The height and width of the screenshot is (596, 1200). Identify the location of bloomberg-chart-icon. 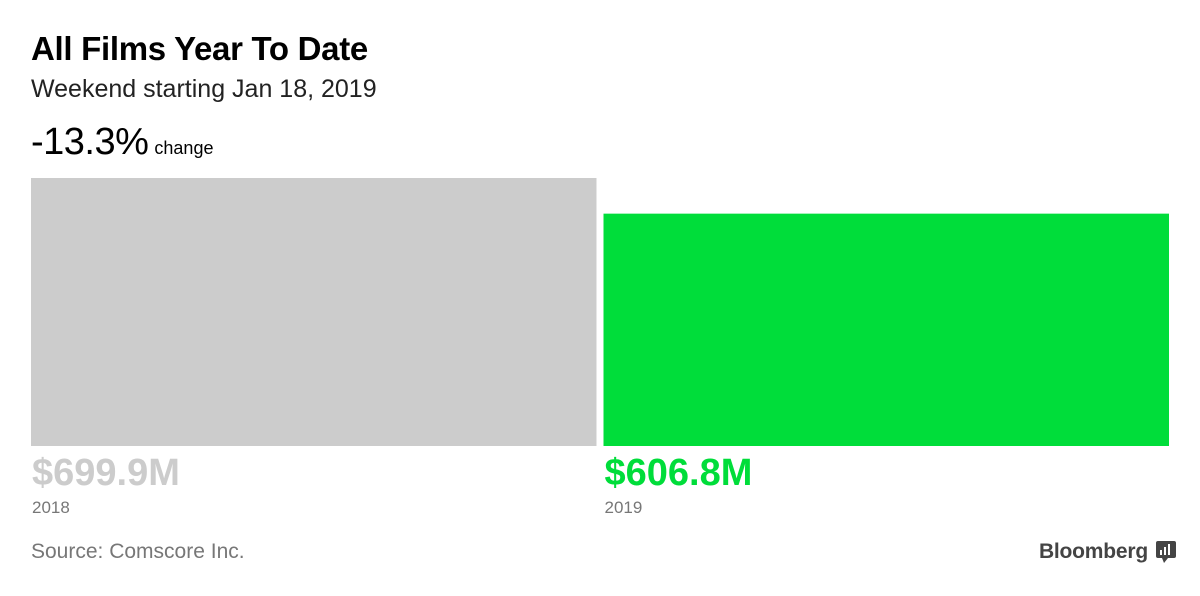
(1166, 552).